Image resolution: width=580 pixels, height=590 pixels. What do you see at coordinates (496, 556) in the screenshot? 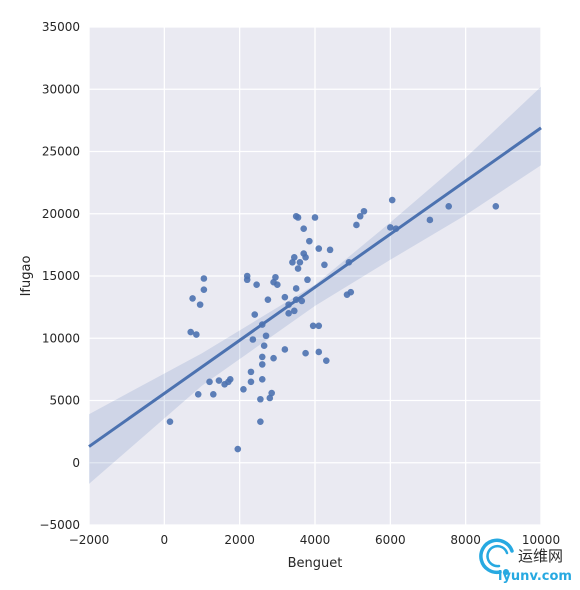
I see `watermark-logo-icon` at bounding box center [496, 556].